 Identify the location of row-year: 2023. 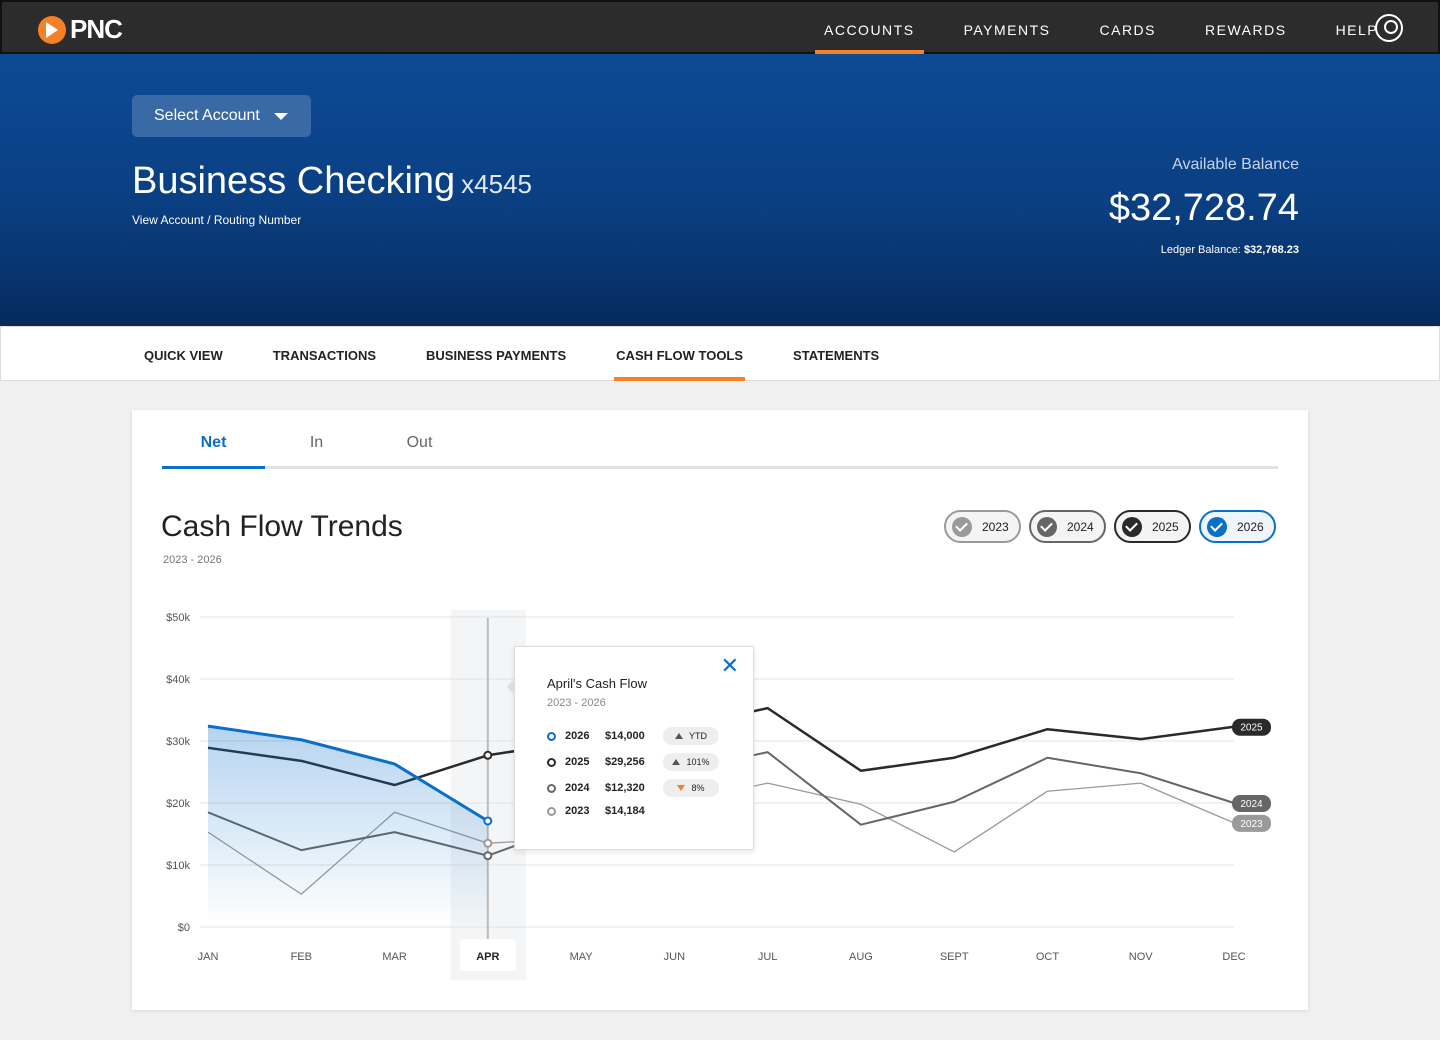
(577, 811).